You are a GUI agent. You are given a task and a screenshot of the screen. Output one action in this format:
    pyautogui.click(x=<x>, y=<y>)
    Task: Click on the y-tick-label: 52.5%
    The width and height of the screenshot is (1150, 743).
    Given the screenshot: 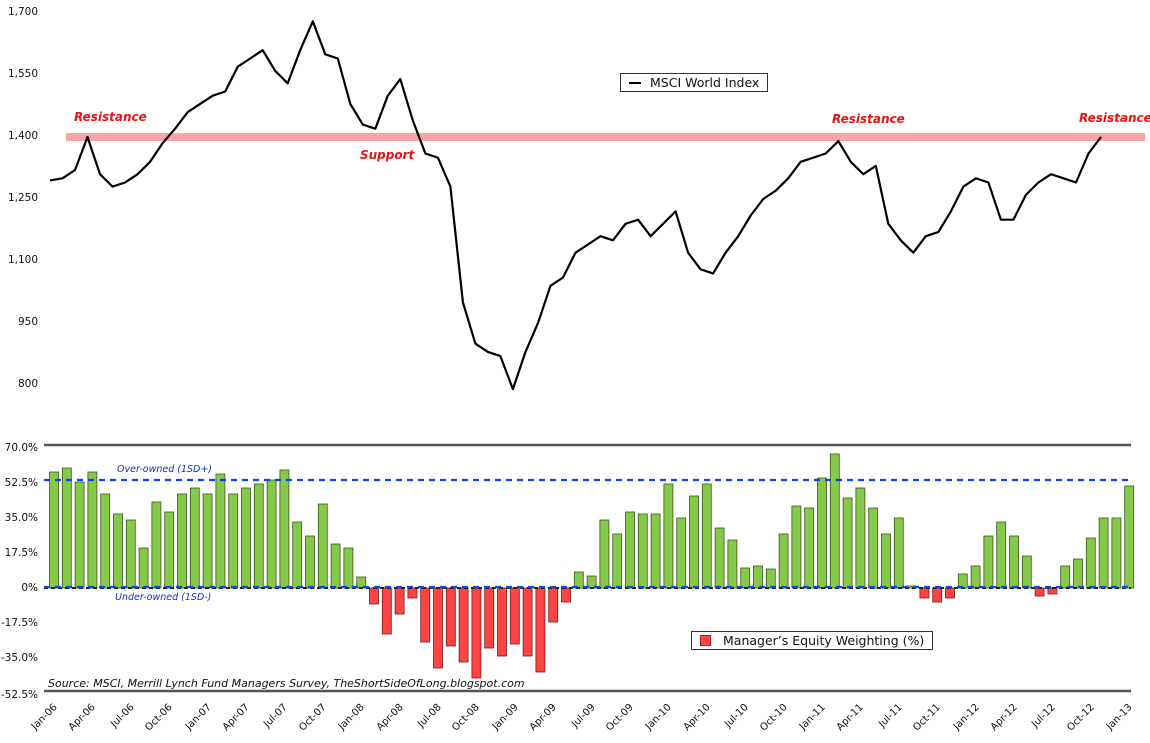 What is the action you would take?
    pyautogui.click(x=21, y=483)
    